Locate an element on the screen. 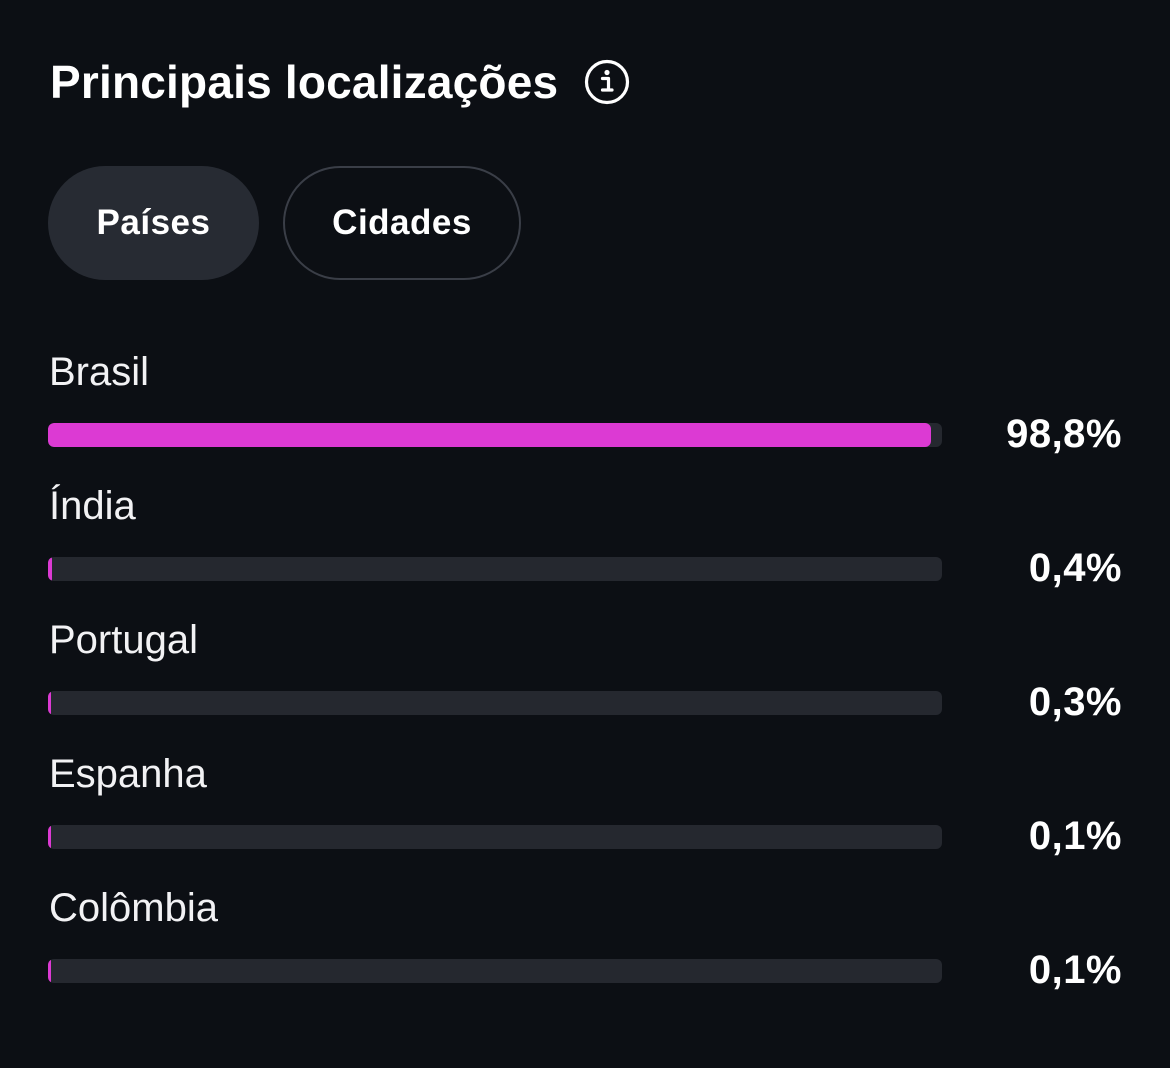  section-header: Principais localizações is located at coordinates (340, 82).